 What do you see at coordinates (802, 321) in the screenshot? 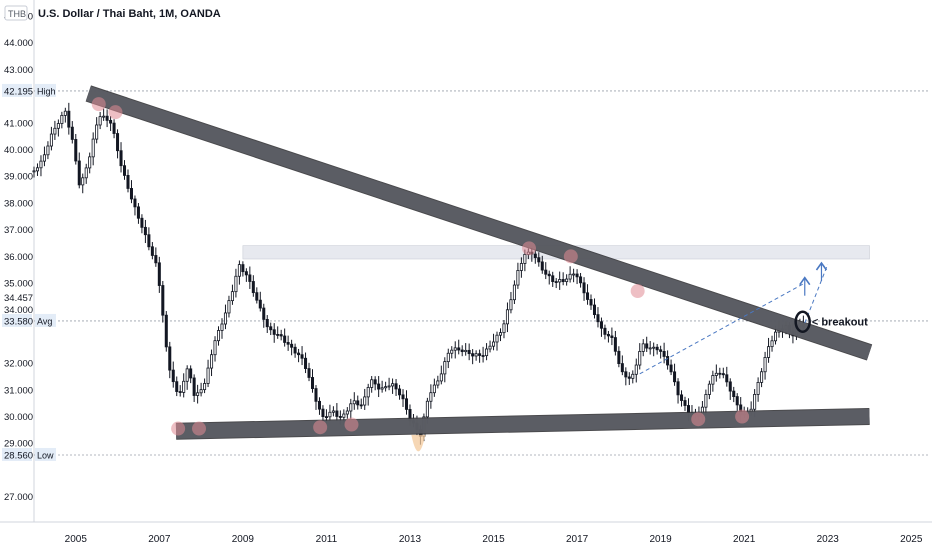
I see `breakout-circle` at bounding box center [802, 321].